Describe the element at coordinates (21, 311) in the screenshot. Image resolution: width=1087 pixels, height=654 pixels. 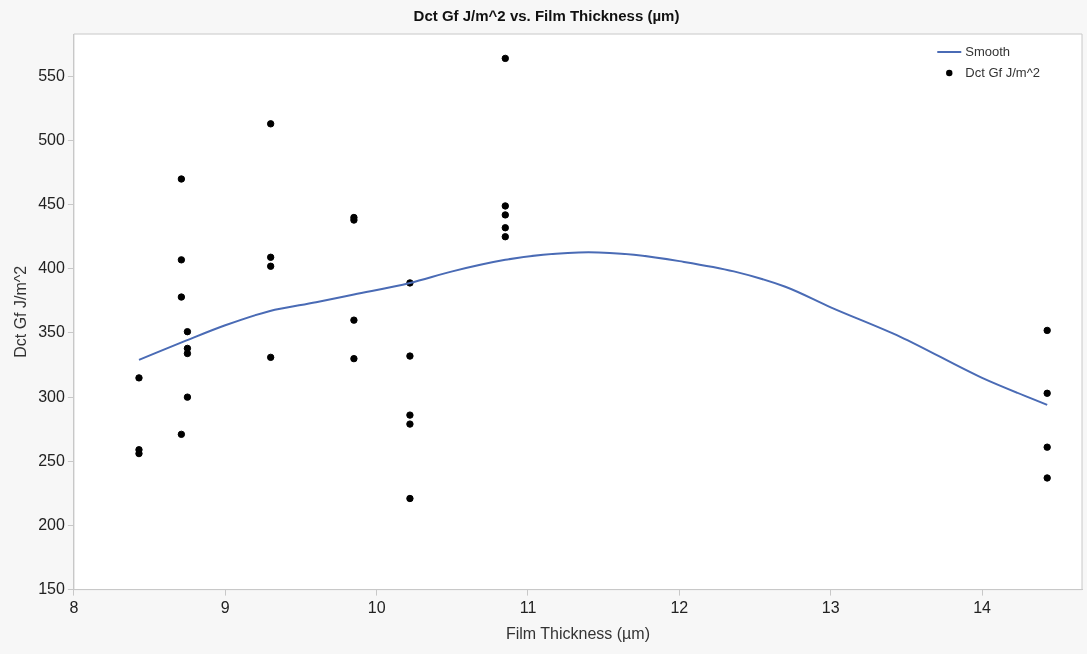
I see `y-axis-title: Dct Gf J/m^2` at that location.